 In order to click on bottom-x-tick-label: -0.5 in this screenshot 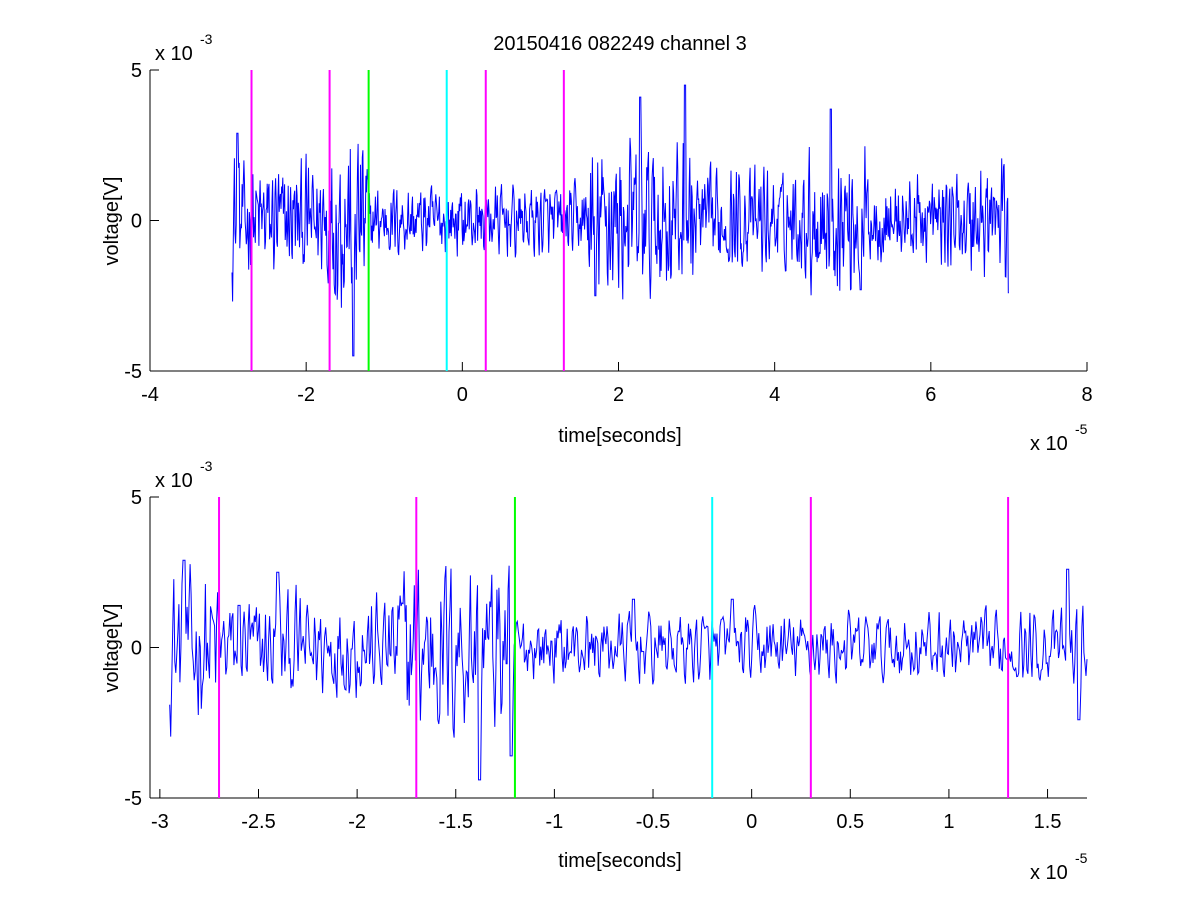, I will do `click(653, 822)`.